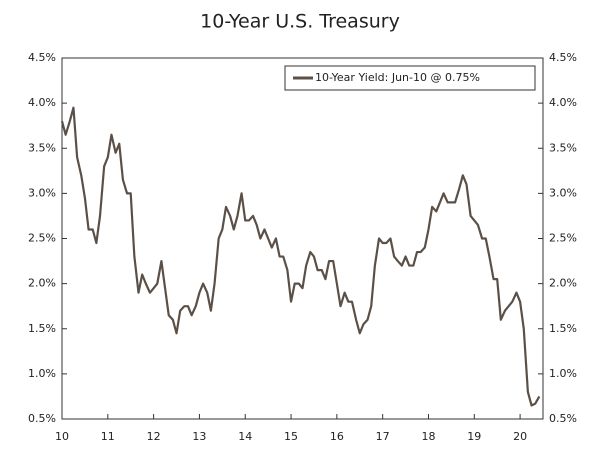  Describe the element at coordinates (563, 373) in the screenshot. I see `y2-tick-label: 1.0%` at that location.